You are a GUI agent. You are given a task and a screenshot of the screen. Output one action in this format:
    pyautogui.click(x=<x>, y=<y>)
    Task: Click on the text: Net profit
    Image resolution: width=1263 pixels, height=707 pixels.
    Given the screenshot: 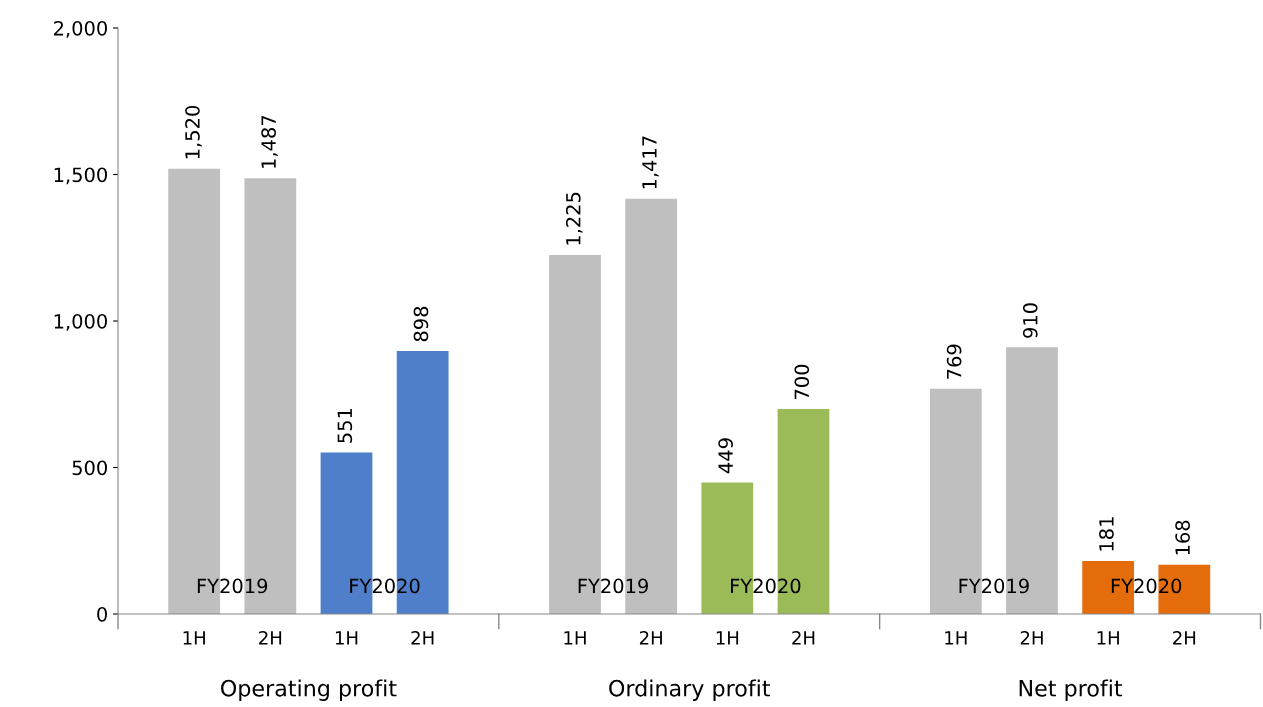 What is the action you would take?
    pyautogui.click(x=1071, y=690)
    